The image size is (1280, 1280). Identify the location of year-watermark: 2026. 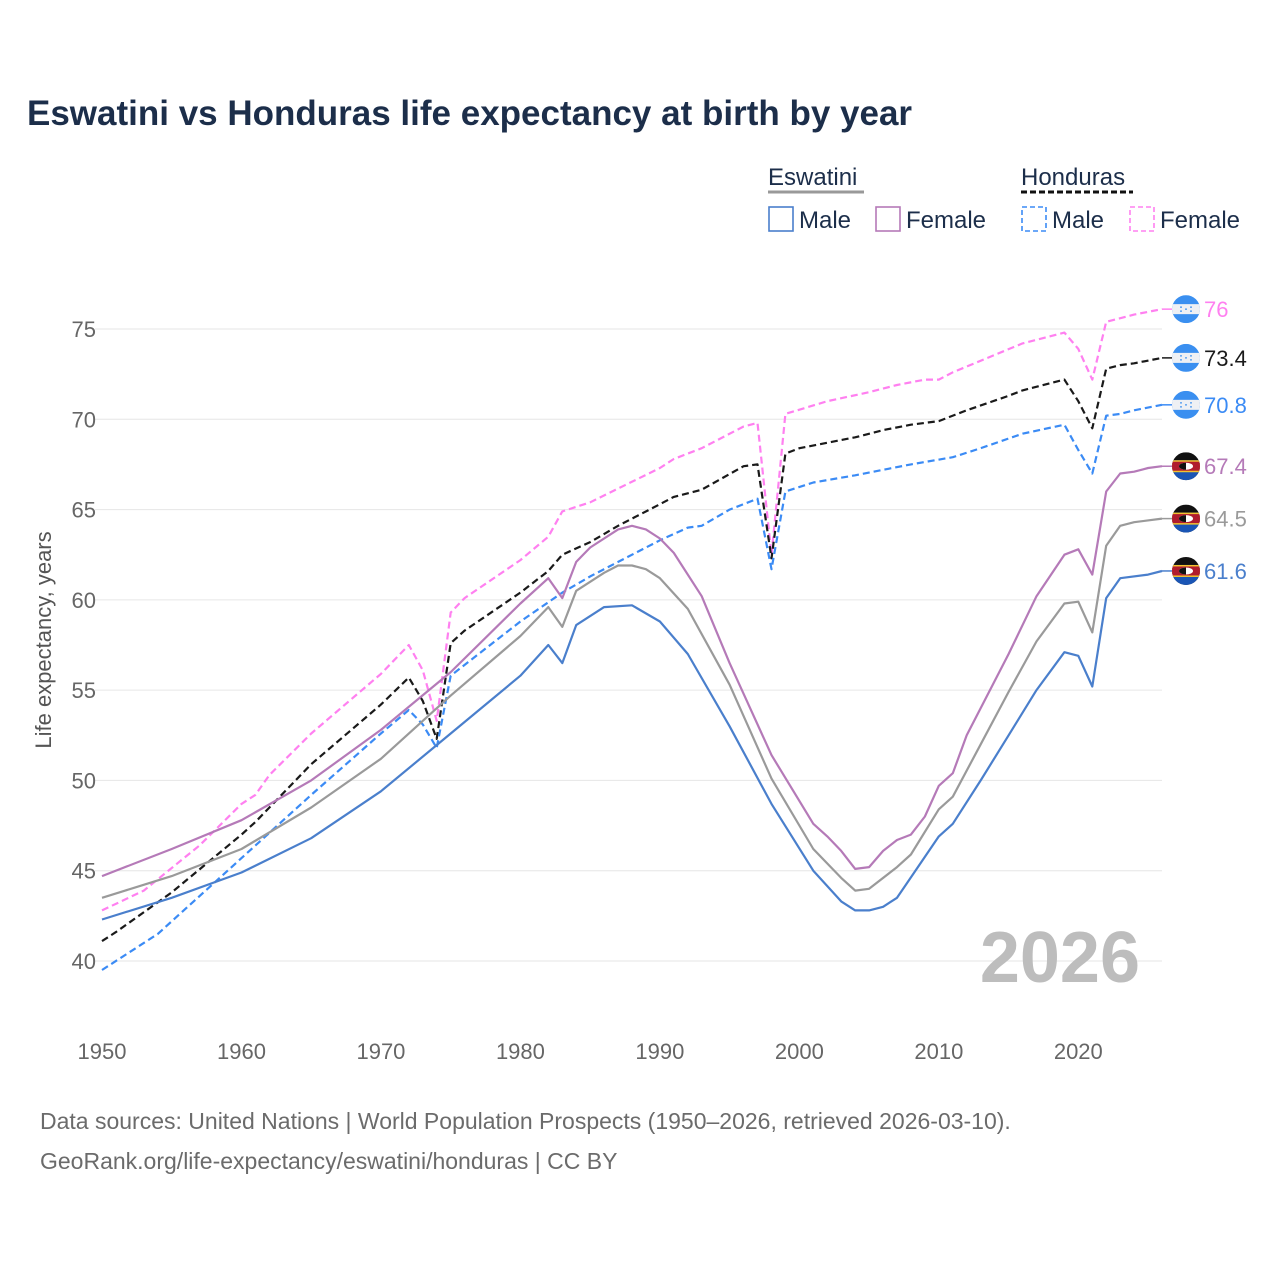
(1060, 958).